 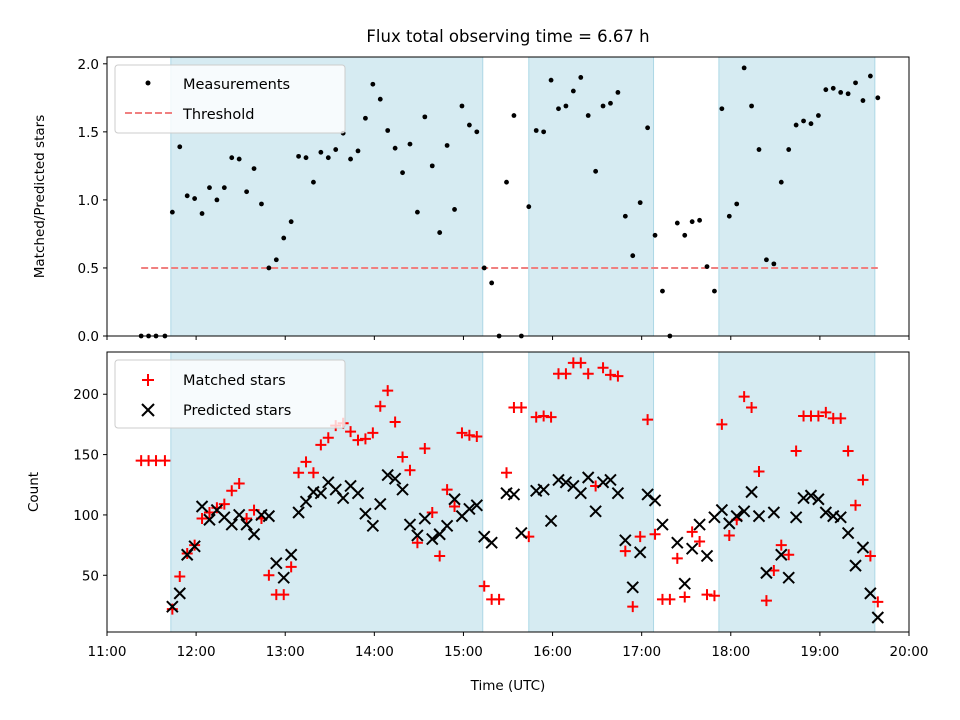 I want to click on chart-title: Flux total observing time = 6.67 h, so click(x=507, y=36).